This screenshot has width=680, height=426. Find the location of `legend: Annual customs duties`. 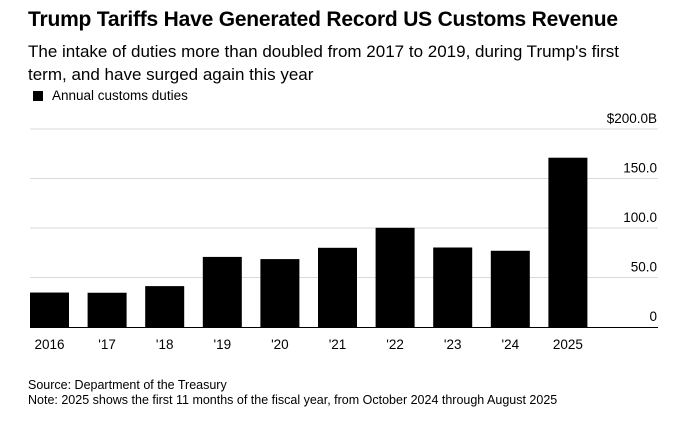

legend: Annual customs duties is located at coordinates (110, 95).